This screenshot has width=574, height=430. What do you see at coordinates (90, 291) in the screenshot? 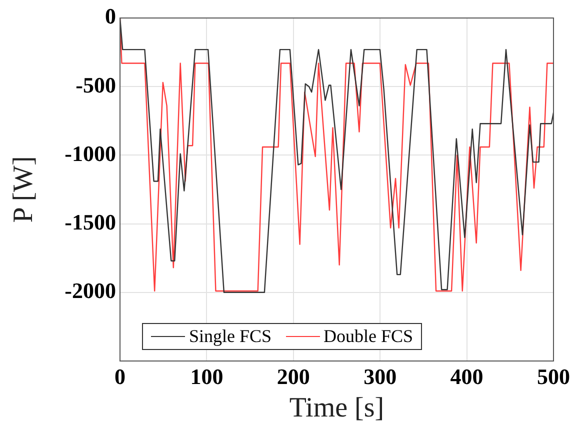
I see `y-tick-label: -2000` at bounding box center [90, 291].